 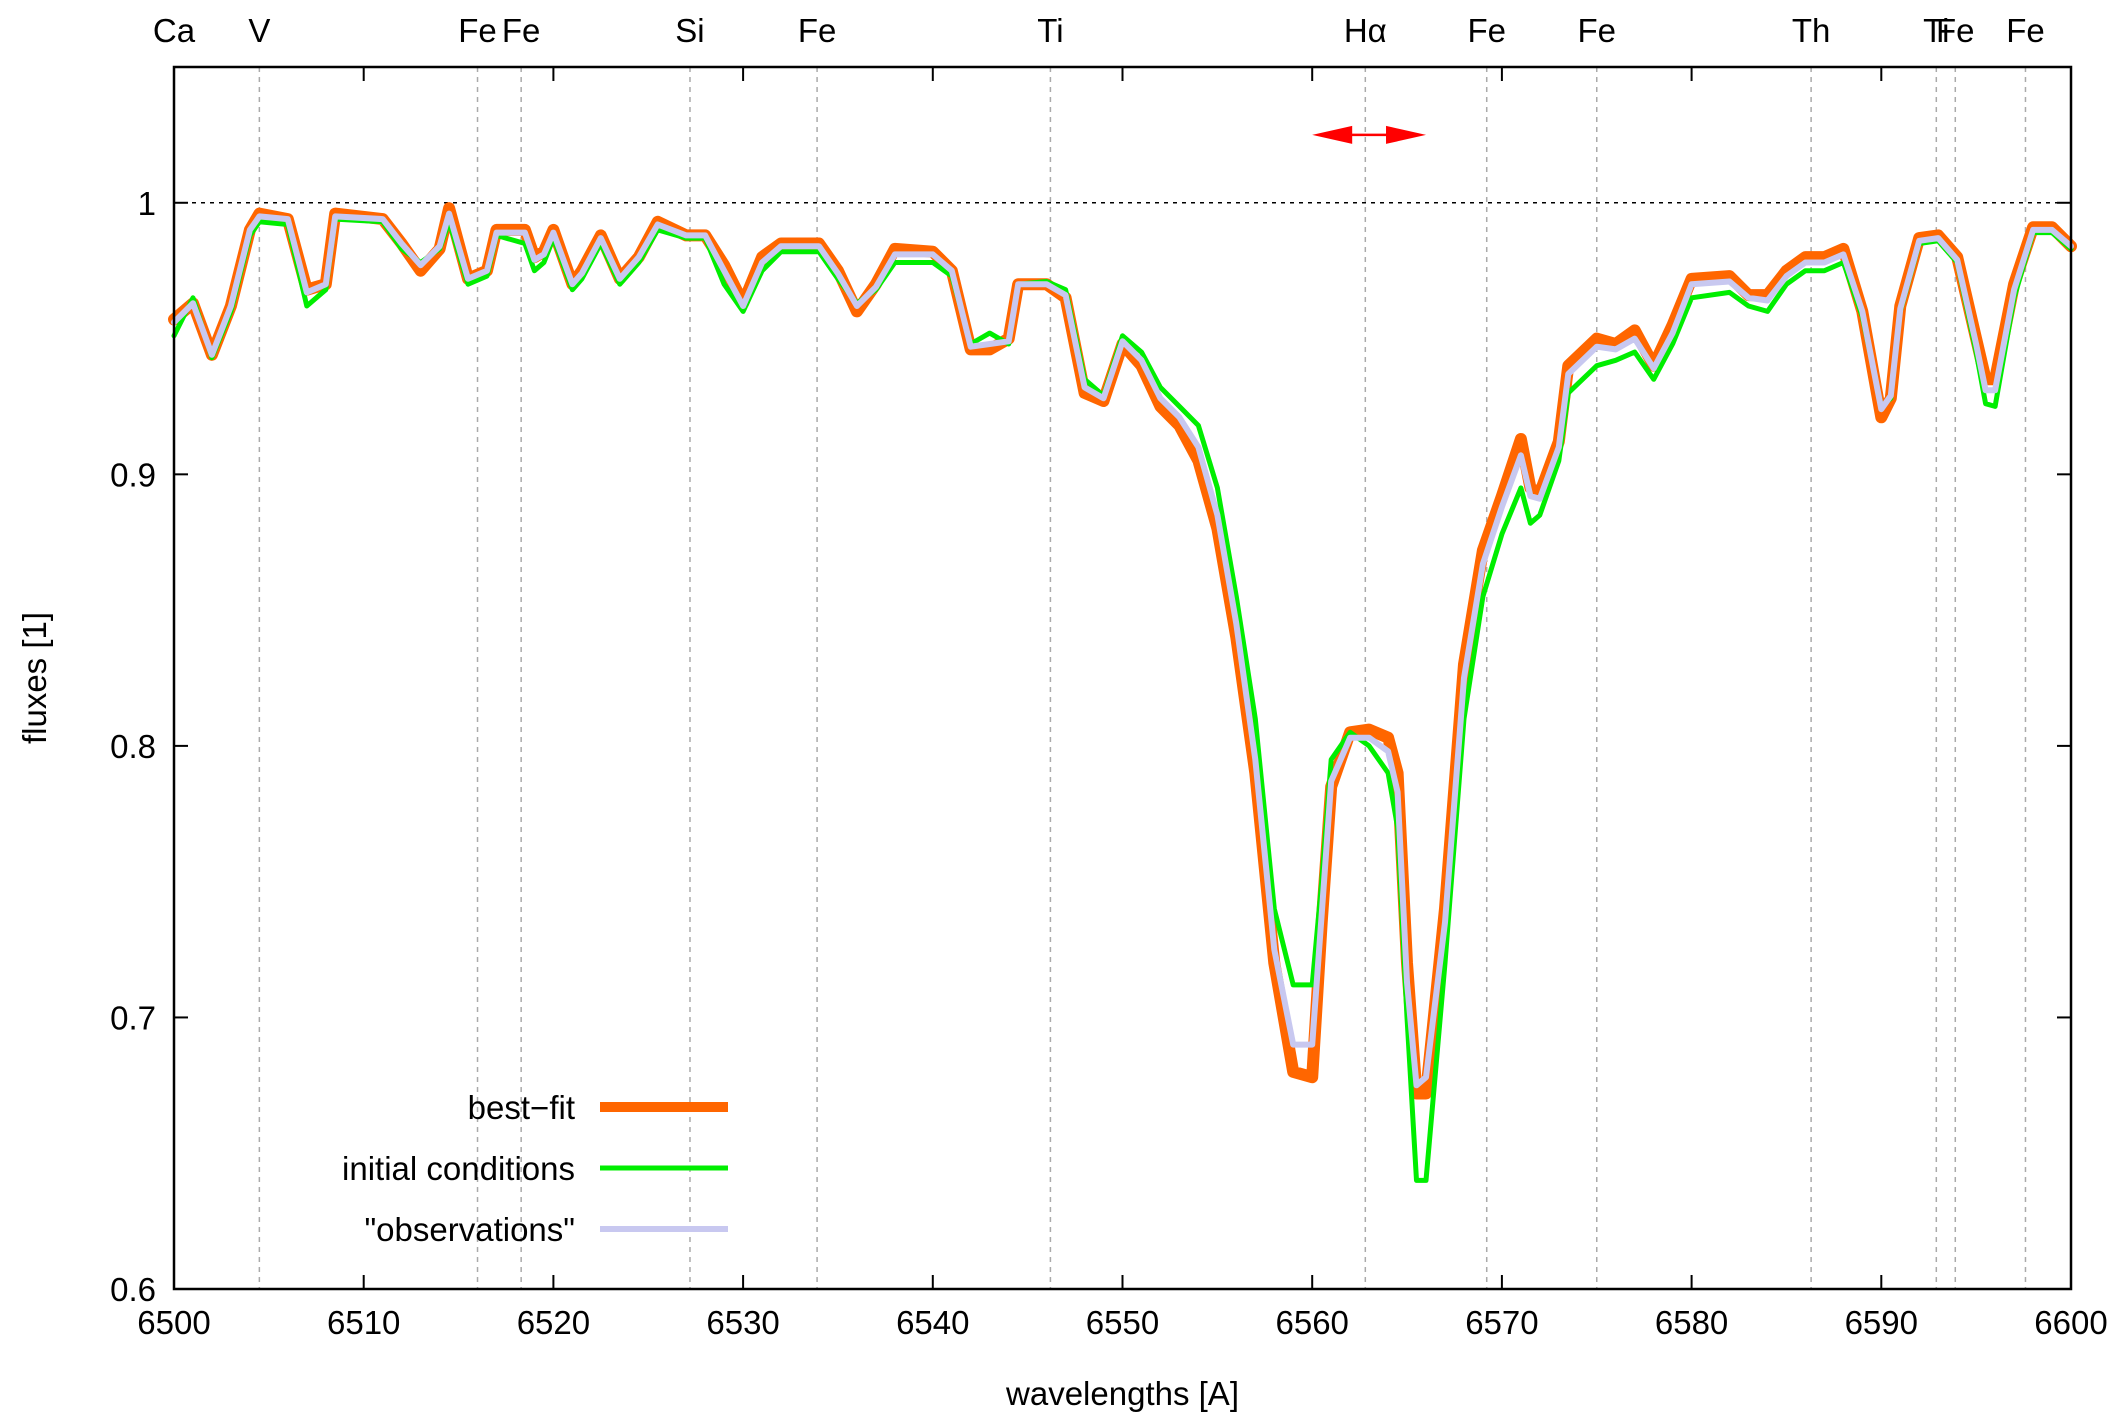 I want to click on x-tick-label: 6510, so click(x=363, y=1322).